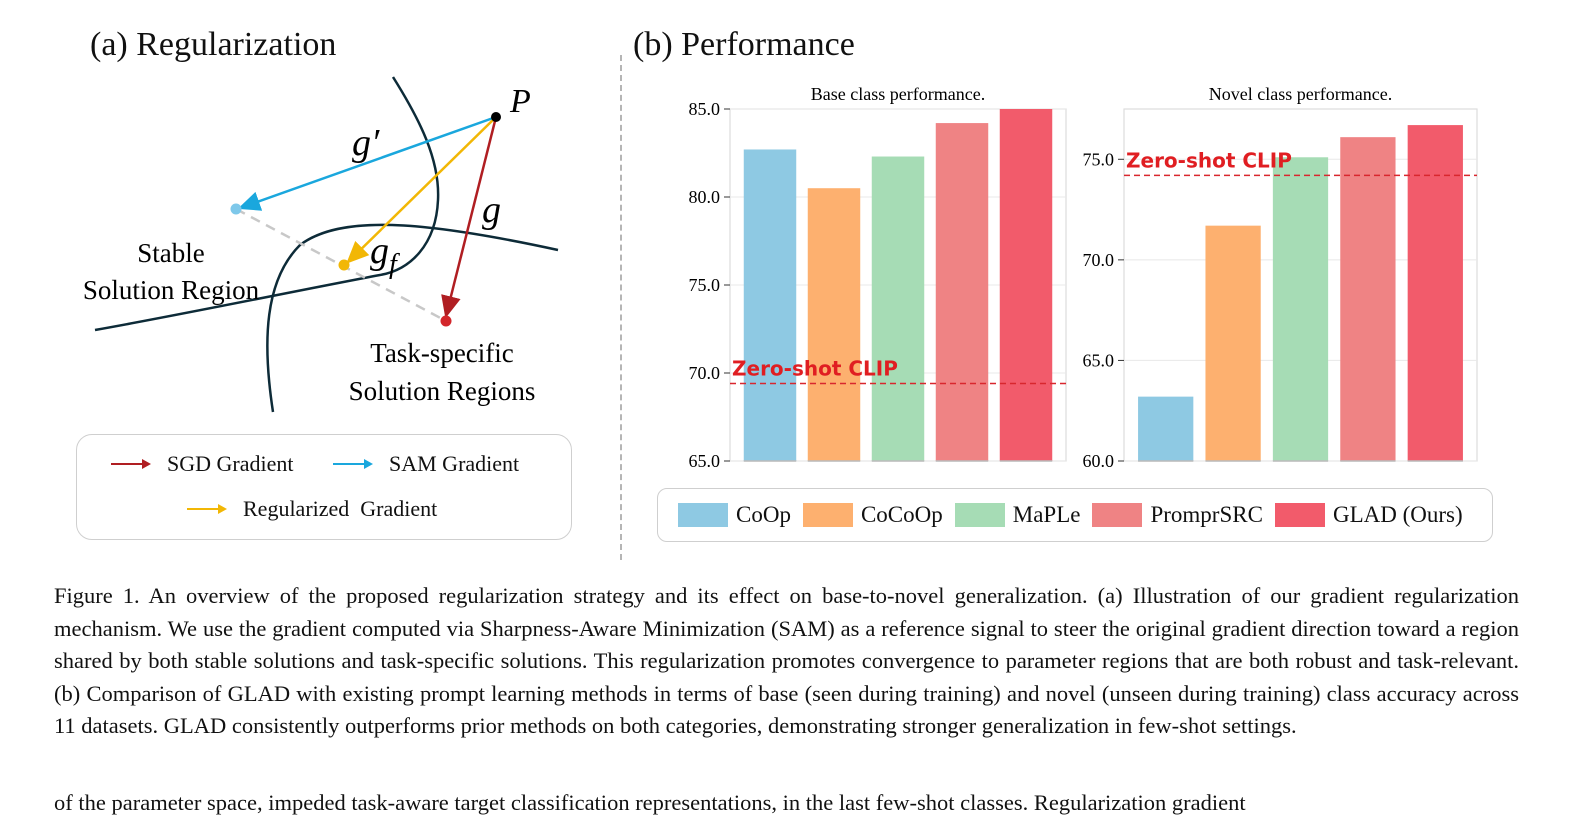 Image resolution: width=1592 pixels, height=820 pixels. What do you see at coordinates (366, 143) in the screenshot?
I see `g-prime-label: g′` at bounding box center [366, 143].